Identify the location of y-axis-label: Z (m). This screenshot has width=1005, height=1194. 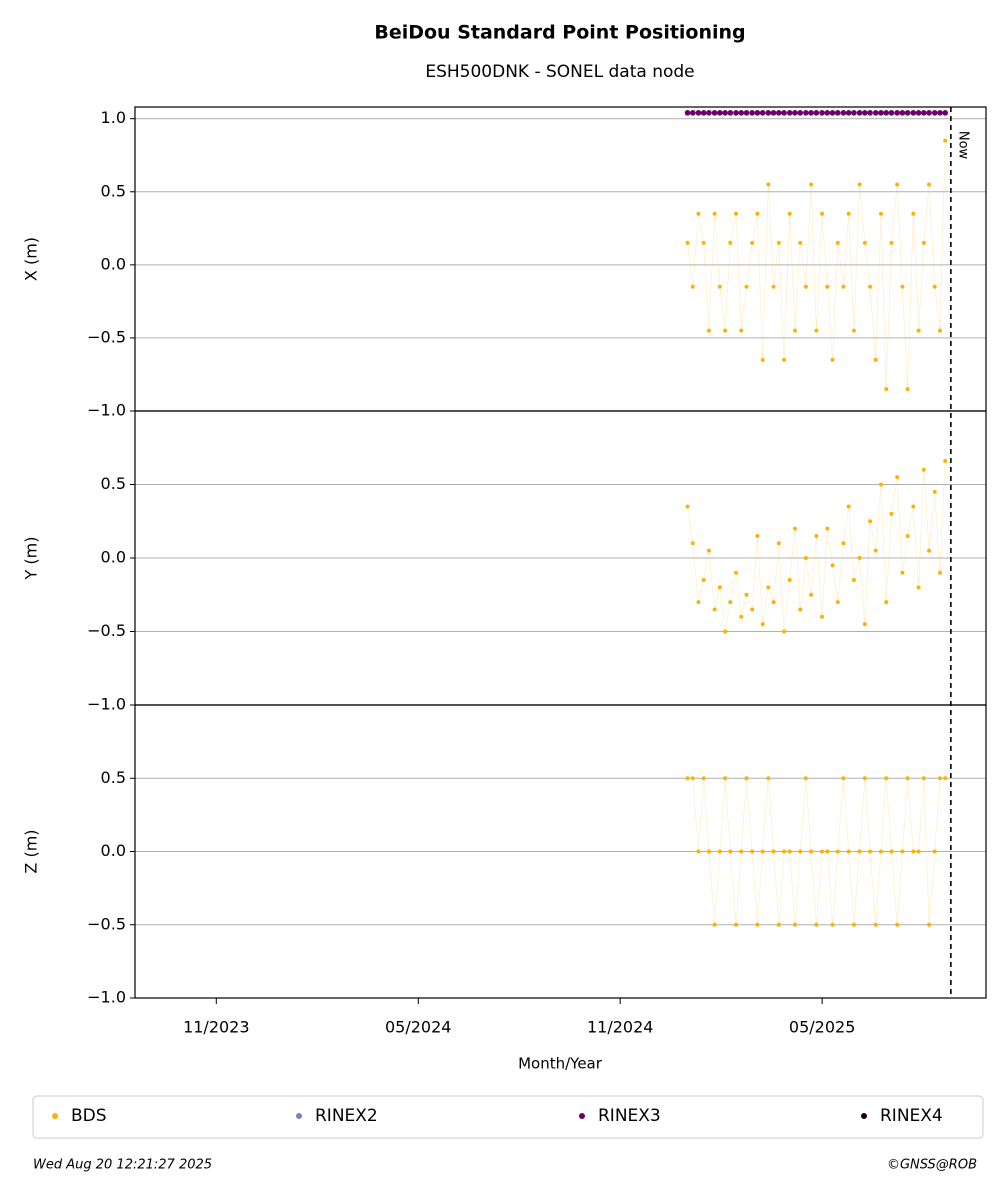
(31, 851).